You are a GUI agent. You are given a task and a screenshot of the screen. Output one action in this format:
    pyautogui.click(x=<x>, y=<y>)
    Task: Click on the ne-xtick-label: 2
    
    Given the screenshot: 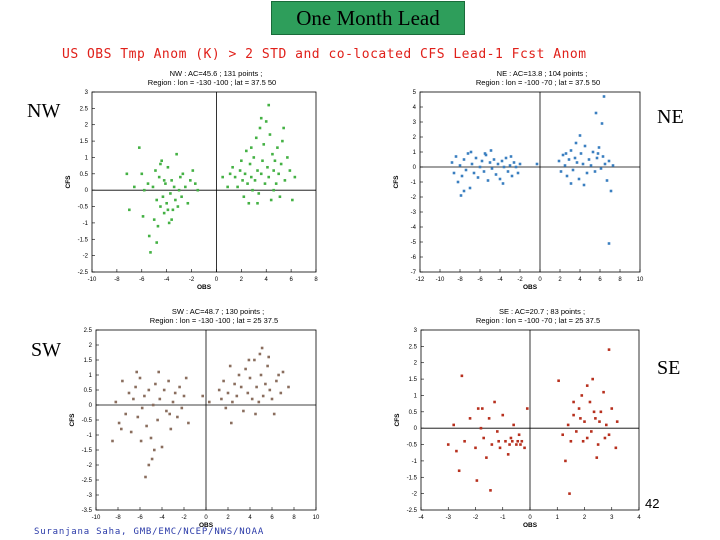 What is the action you would take?
    pyautogui.click(x=560, y=280)
    